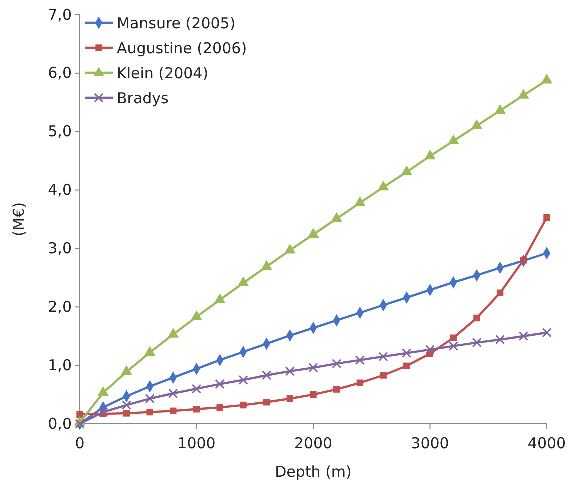  What do you see at coordinates (60, 249) in the screenshot?
I see `y-tick-label: 3,0` at bounding box center [60, 249].